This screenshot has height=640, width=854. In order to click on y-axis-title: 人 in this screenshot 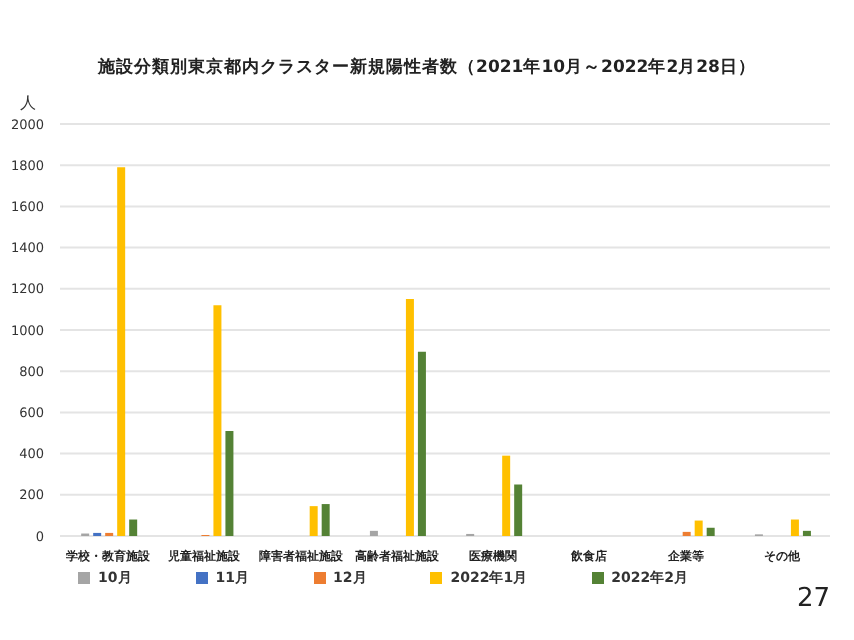, I will do `click(28, 103)`.